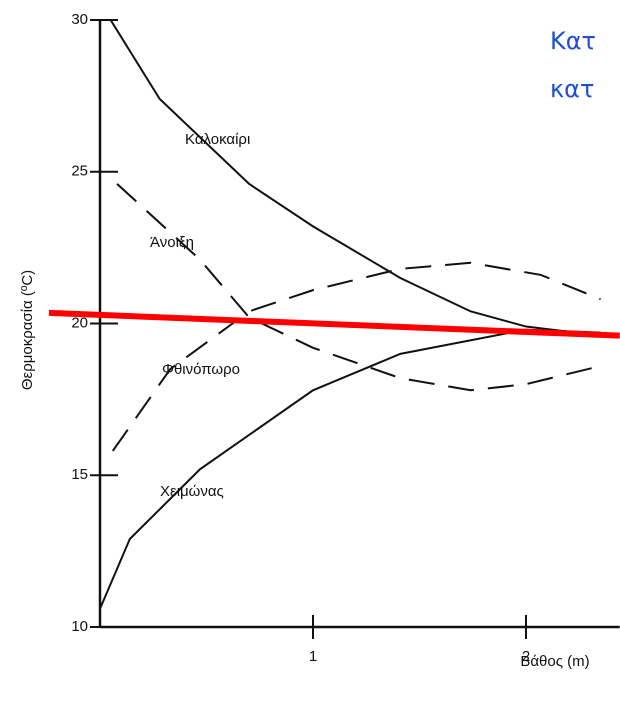 This screenshot has width=620, height=702. I want to click on x-tick-label: 2, so click(526, 656).